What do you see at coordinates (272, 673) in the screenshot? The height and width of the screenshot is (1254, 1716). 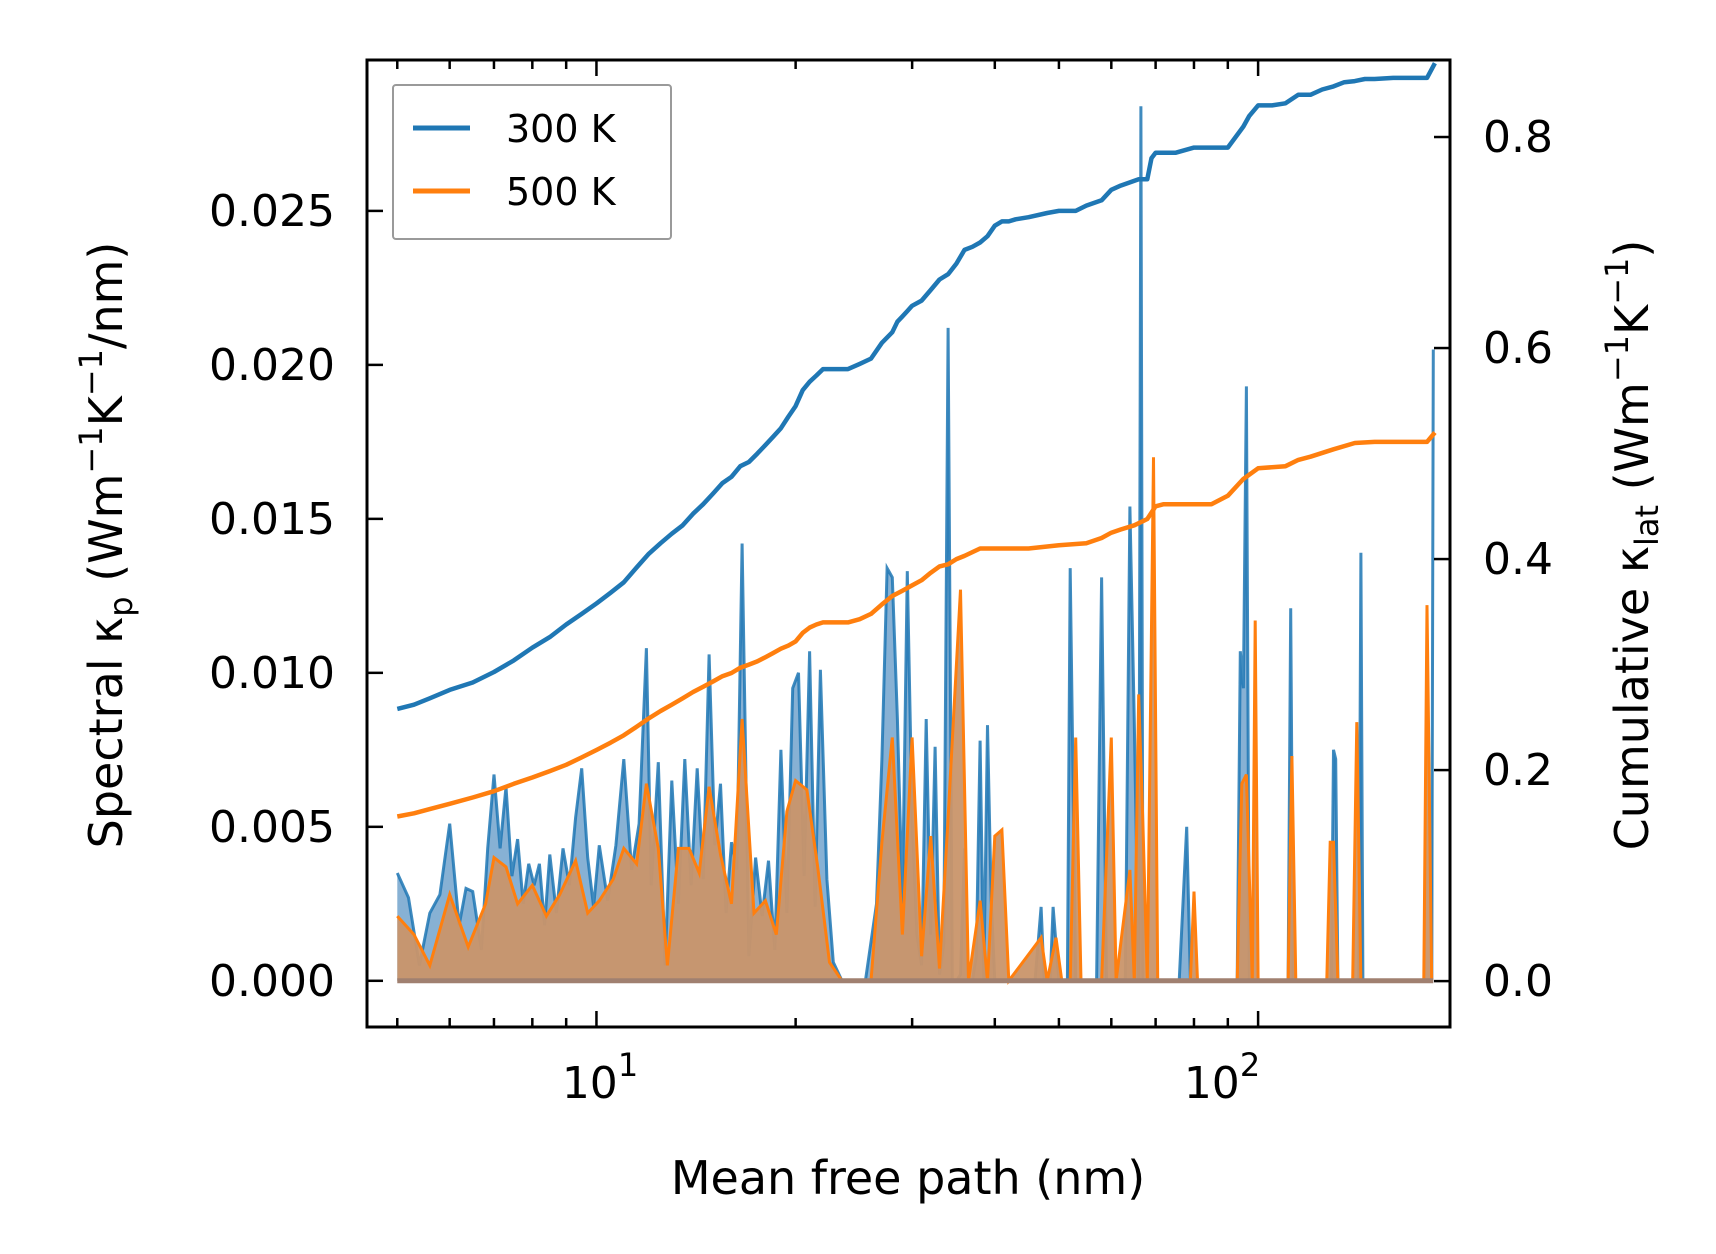 I see `y-left-tick-label: 0.010` at bounding box center [272, 673].